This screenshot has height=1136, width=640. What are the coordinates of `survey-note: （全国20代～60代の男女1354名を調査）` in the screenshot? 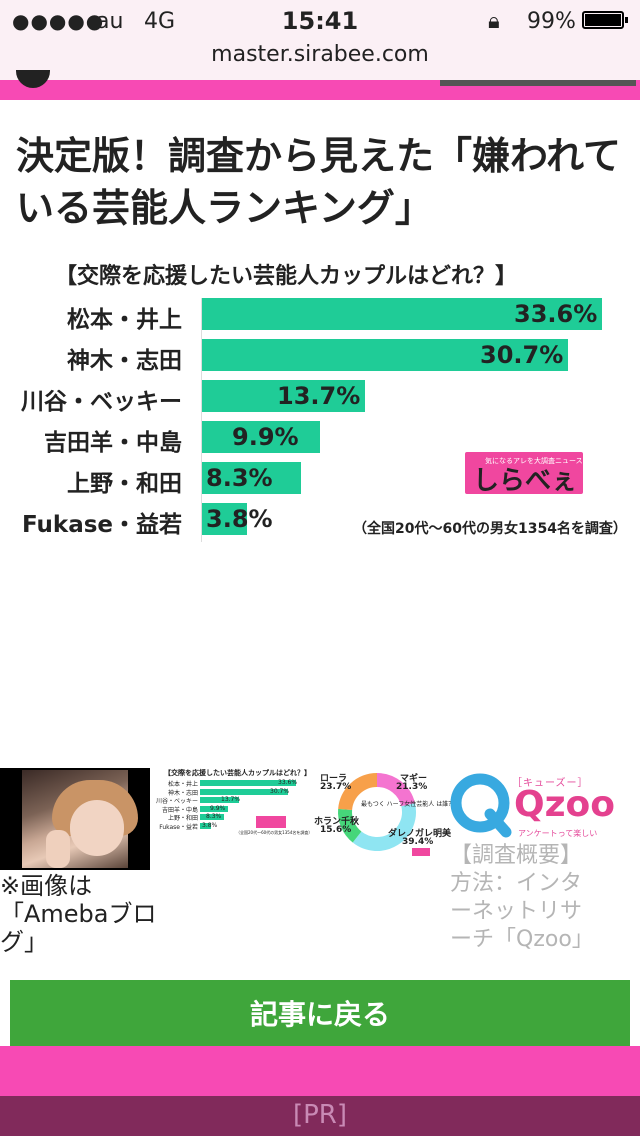 It's located at (490, 529).